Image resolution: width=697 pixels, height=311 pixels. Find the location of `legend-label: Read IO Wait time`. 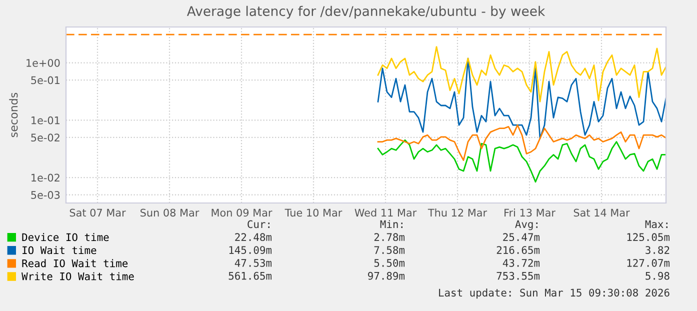

legend-label: Read IO Wait time is located at coordinates (75, 263).